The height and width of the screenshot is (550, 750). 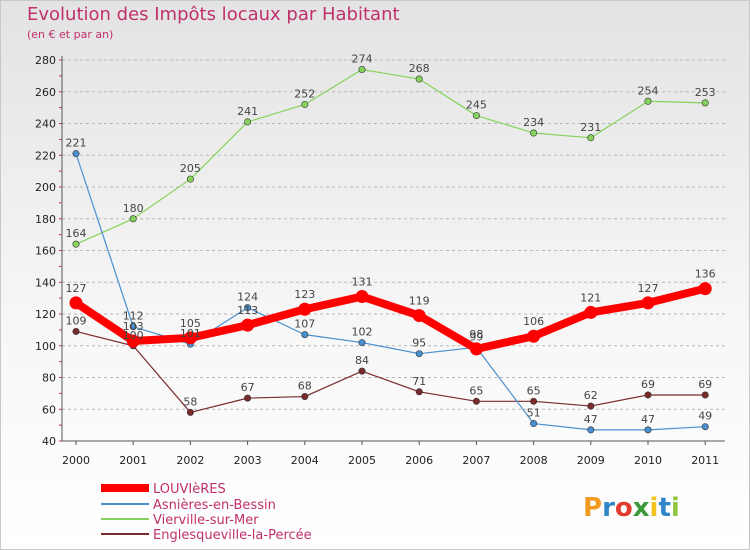 I want to click on legend-label: Vierville-sur-Mer, so click(x=206, y=520).